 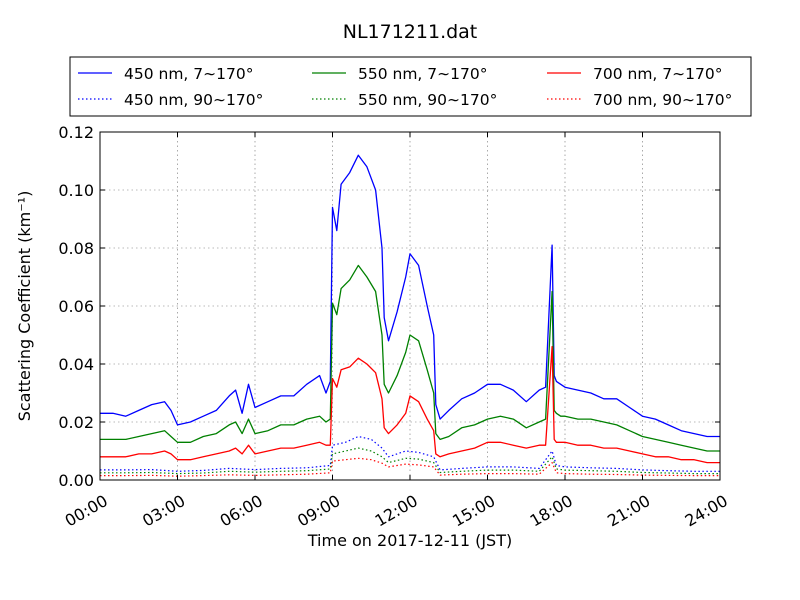 I want to click on legend-frame, so click(x=410, y=86).